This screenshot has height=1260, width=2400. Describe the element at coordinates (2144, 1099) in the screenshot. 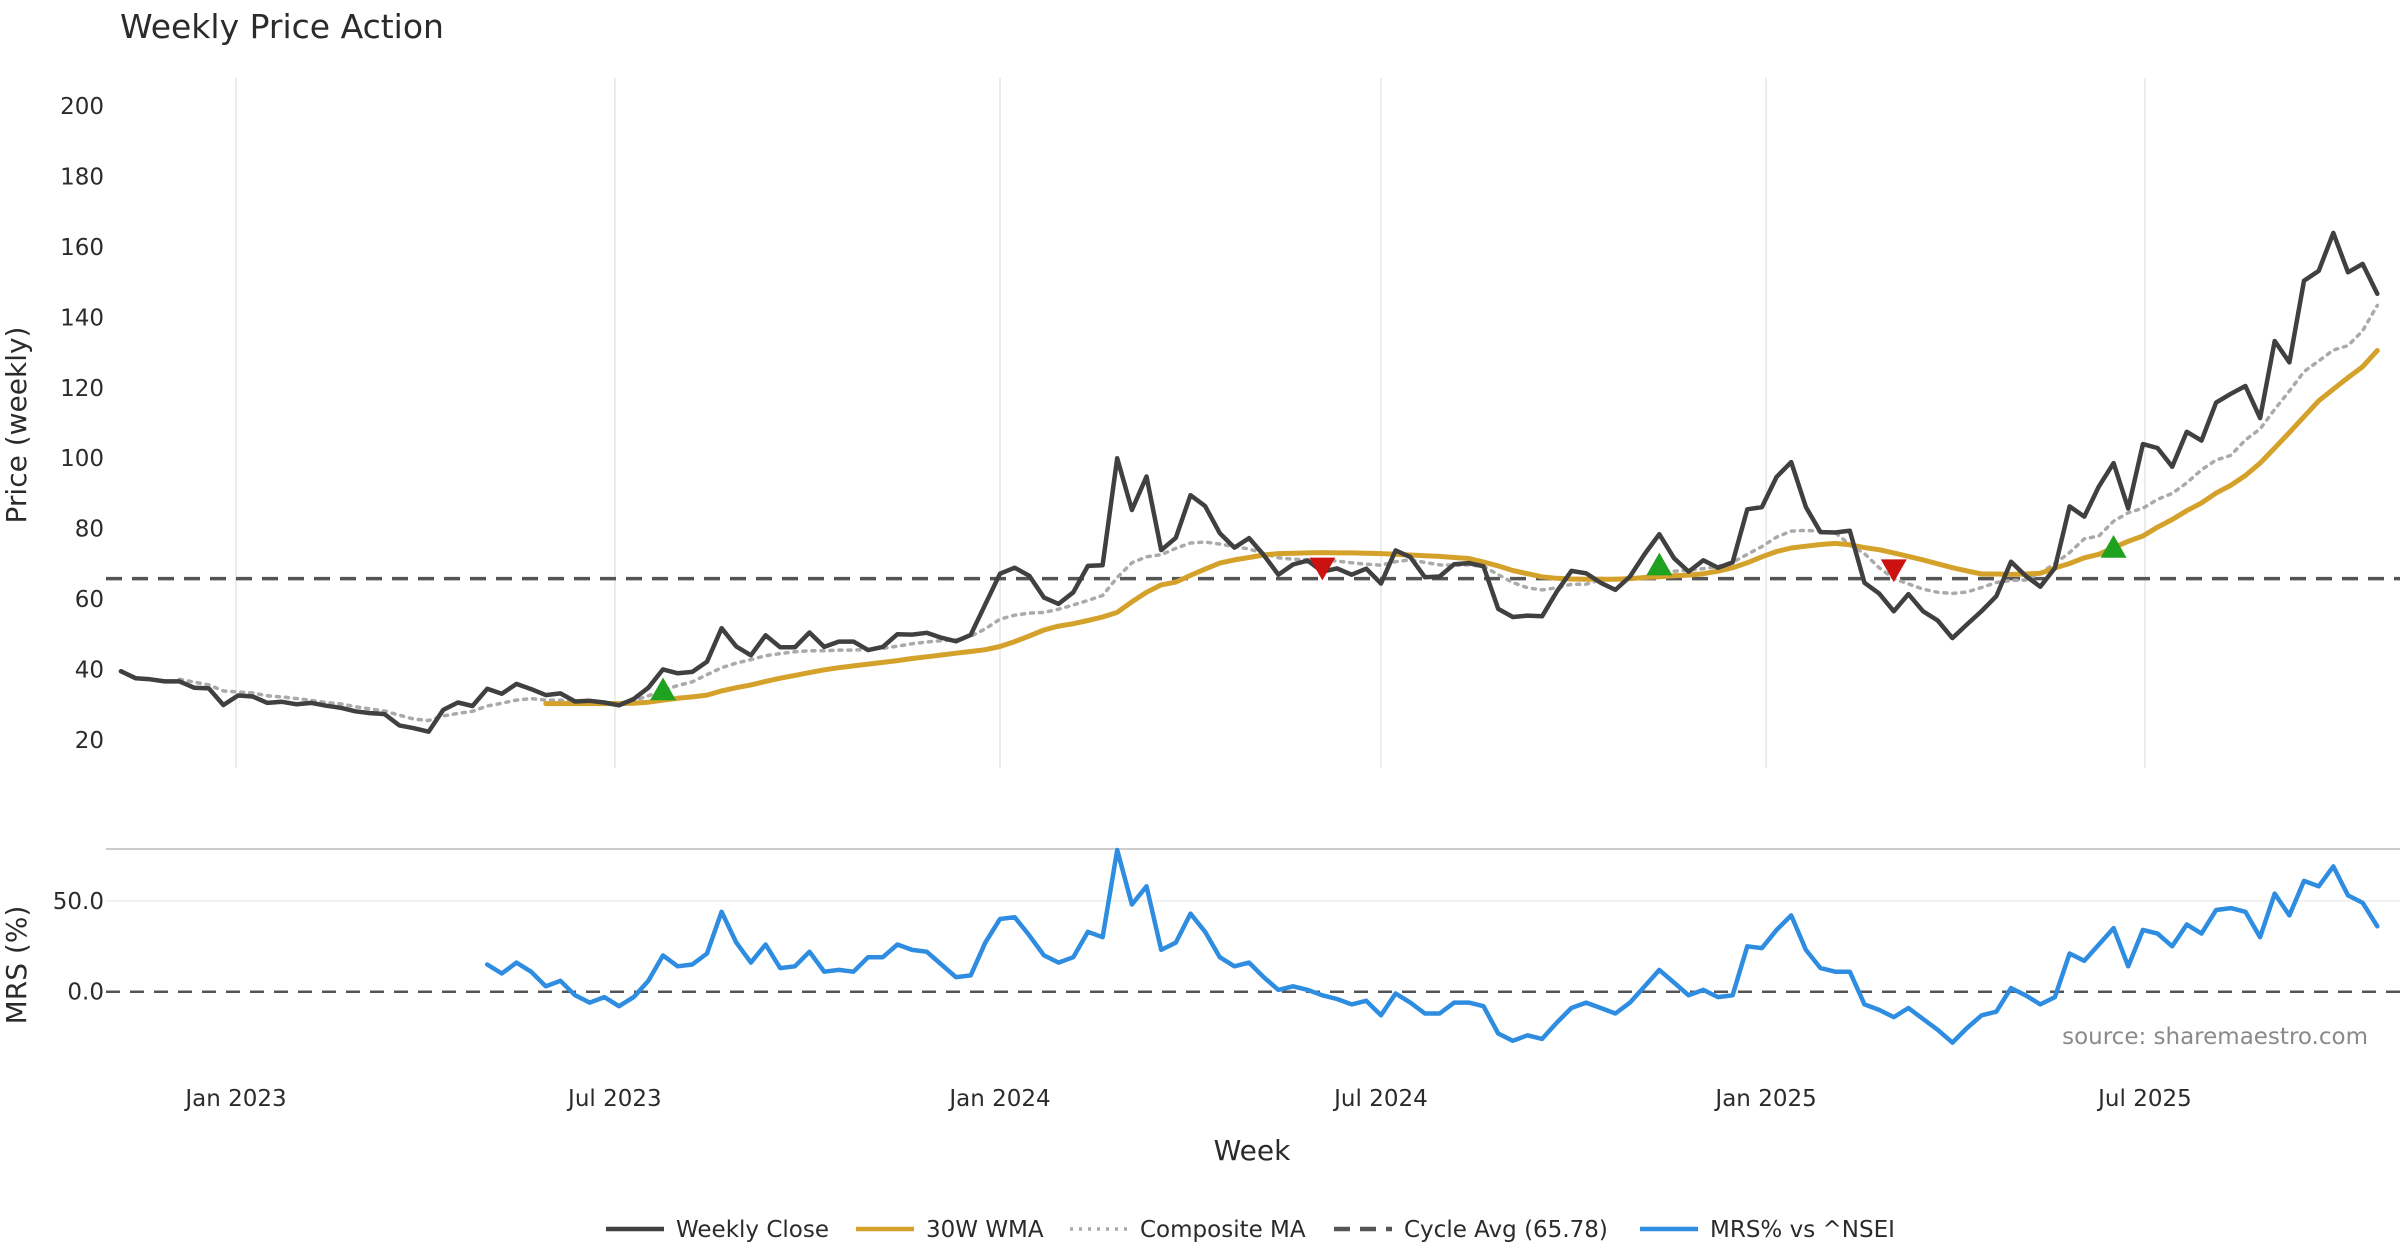

I see `x-tick-label: Jul 2025` at that location.